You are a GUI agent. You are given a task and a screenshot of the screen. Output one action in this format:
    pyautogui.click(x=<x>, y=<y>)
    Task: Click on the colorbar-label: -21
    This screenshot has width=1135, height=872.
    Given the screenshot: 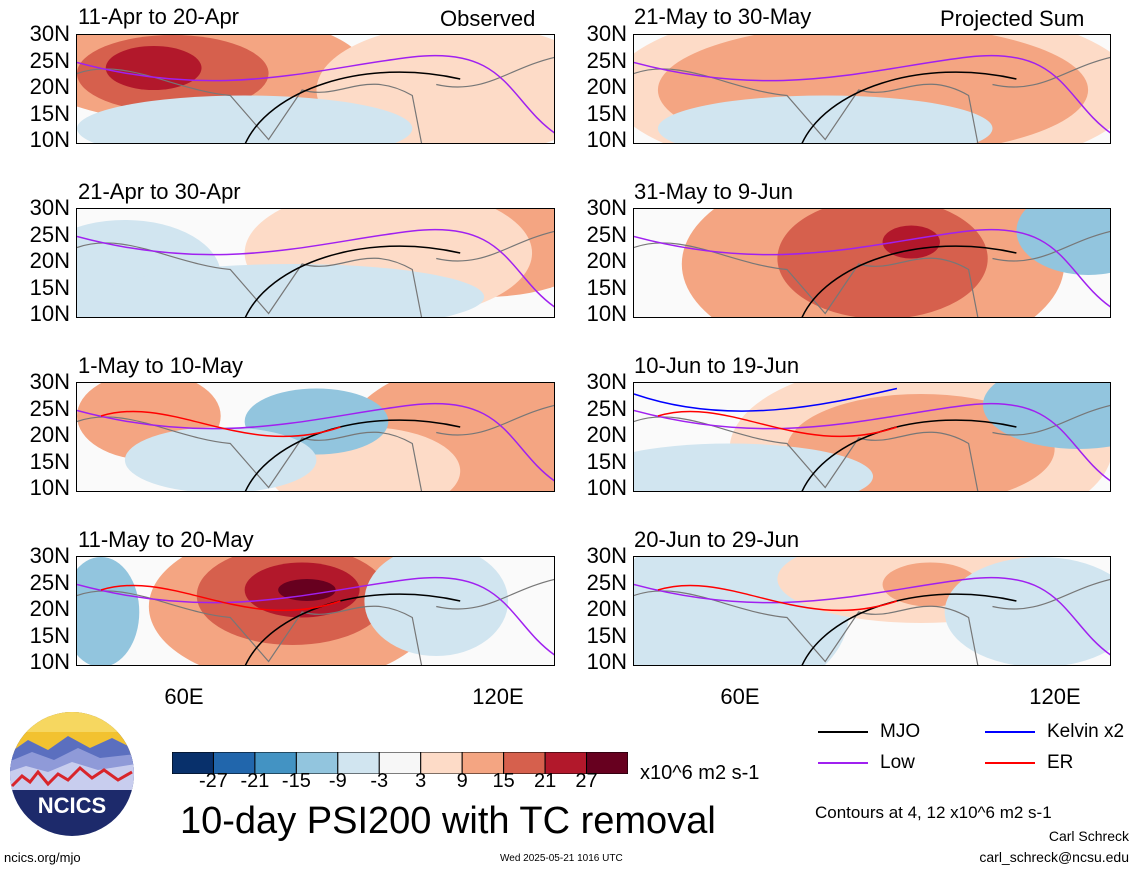 What is the action you would take?
    pyautogui.click(x=255, y=781)
    